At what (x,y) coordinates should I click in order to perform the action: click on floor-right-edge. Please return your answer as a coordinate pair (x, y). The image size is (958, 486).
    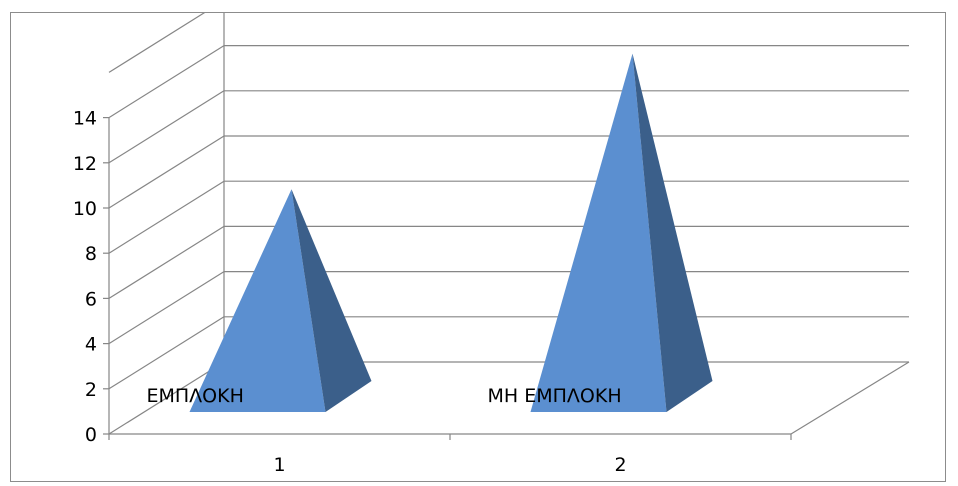
    Looking at the image, I should click on (850, 398).